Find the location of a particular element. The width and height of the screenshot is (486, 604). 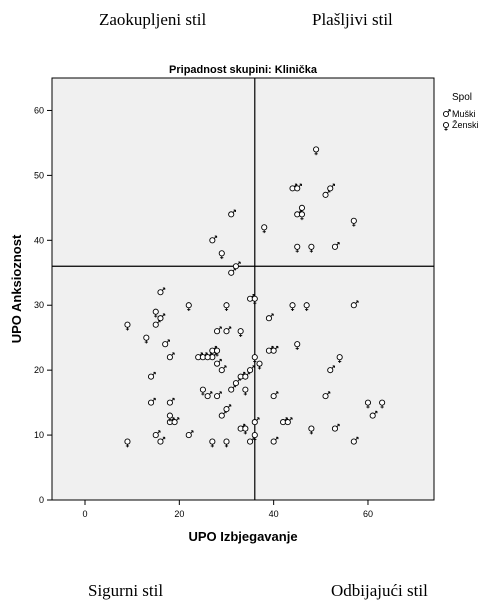

y-tick-label: 10 is located at coordinates (39, 435).